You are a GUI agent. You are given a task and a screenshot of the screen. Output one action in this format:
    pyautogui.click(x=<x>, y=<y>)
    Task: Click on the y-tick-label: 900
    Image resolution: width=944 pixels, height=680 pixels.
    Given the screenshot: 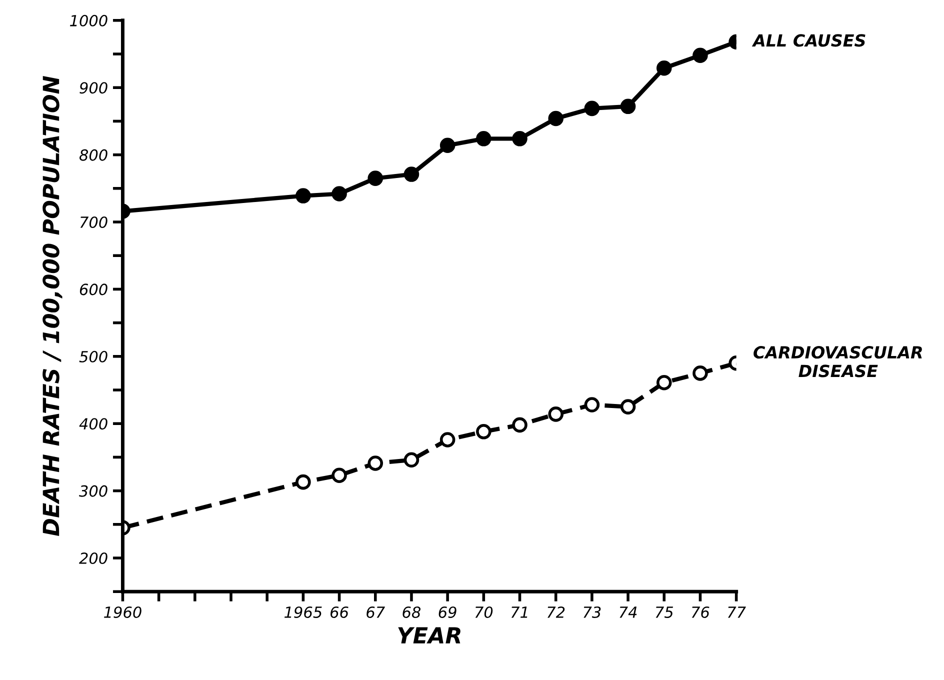 What is the action you would take?
    pyautogui.click(x=94, y=88)
    